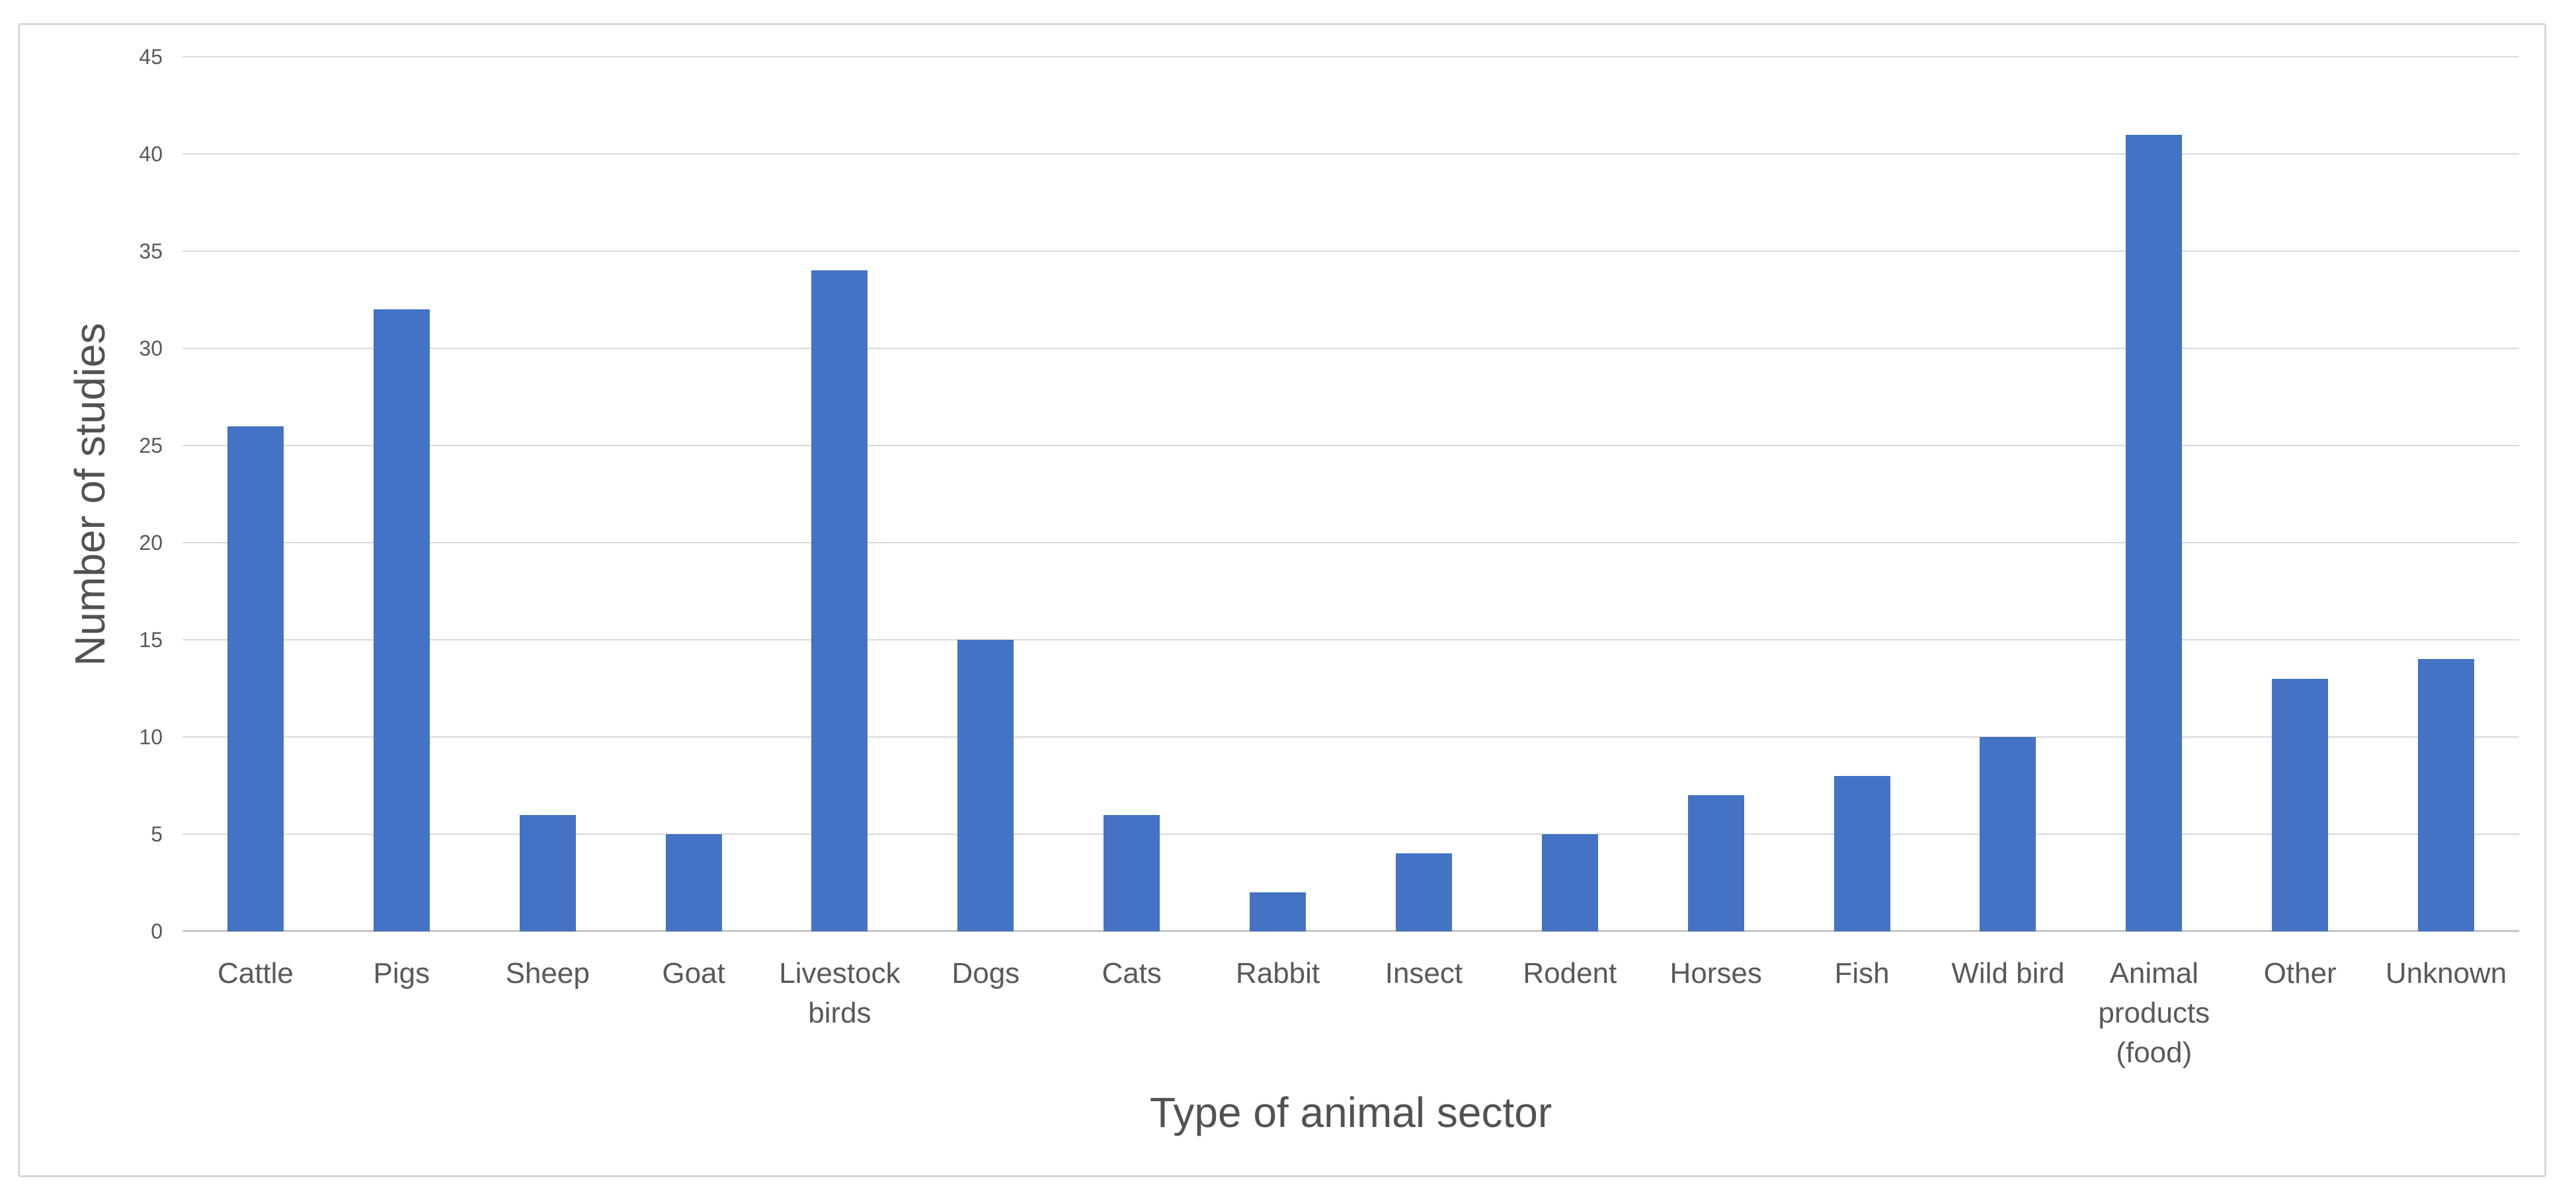  I want to click on category-label-cats: Cats, so click(1132, 973).